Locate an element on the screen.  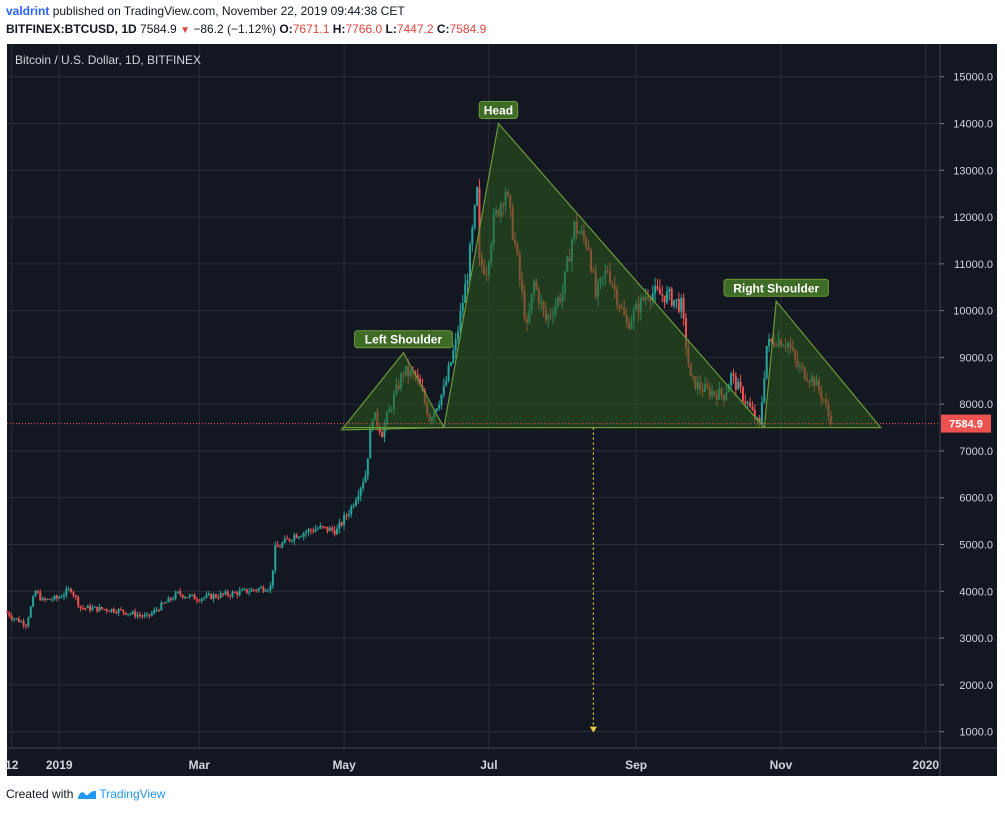
y-tick-label: 3000.0 is located at coordinates (976, 639).